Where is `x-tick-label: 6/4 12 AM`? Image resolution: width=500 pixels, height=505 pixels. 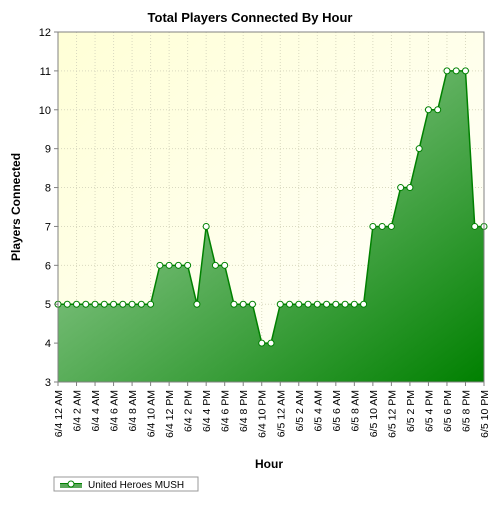 x-tick-label: 6/4 12 AM is located at coordinates (59, 413).